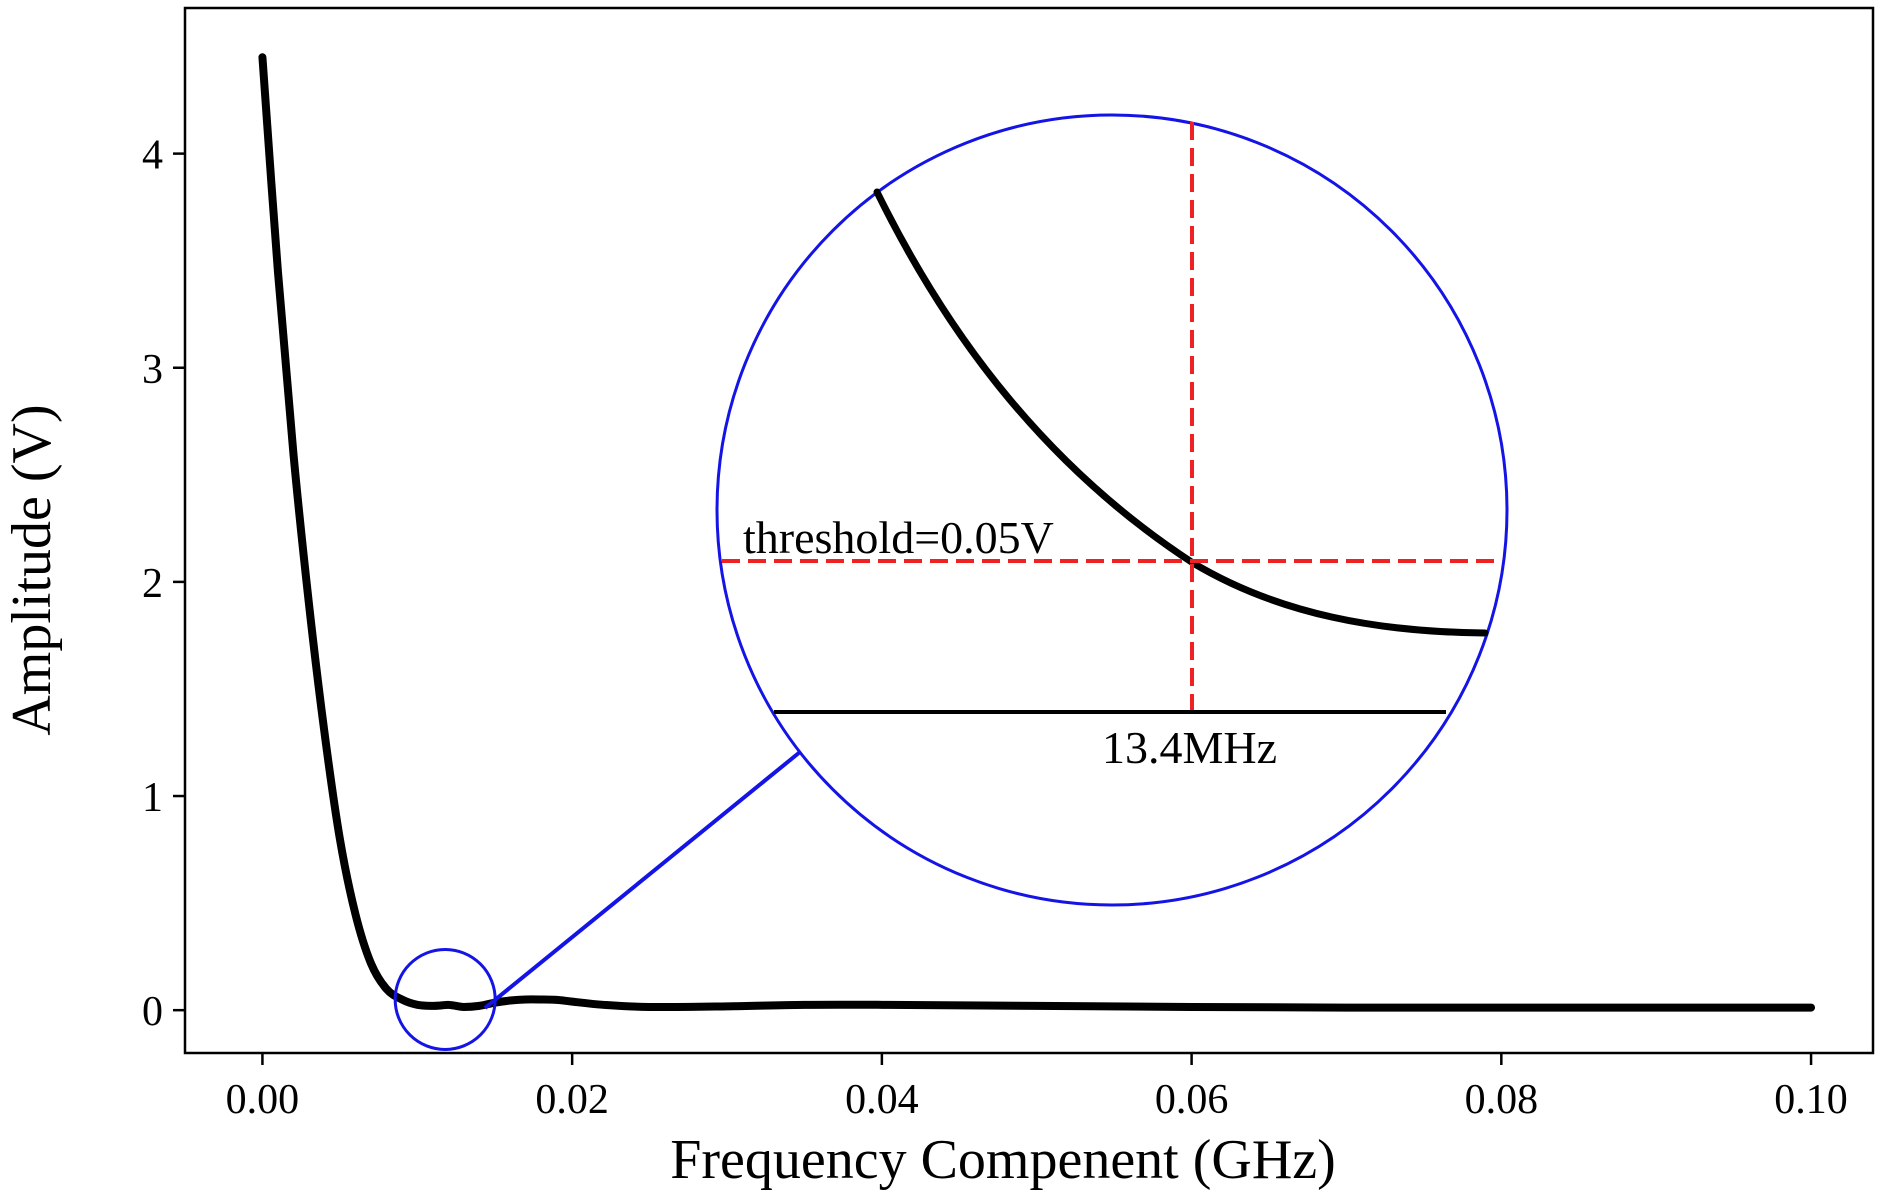  Describe the element at coordinates (1811, 1100) in the screenshot. I see `x-tick-label: 0.10` at that location.